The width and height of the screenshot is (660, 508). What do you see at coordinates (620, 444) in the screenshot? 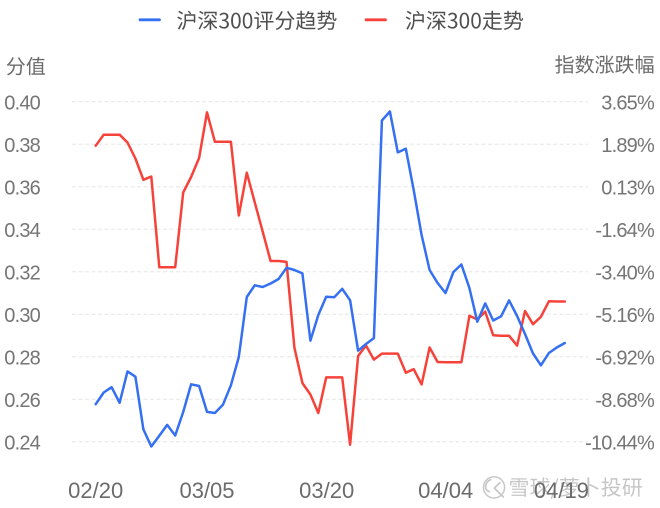
I see `svg-text: -10.44%` at bounding box center [620, 444].